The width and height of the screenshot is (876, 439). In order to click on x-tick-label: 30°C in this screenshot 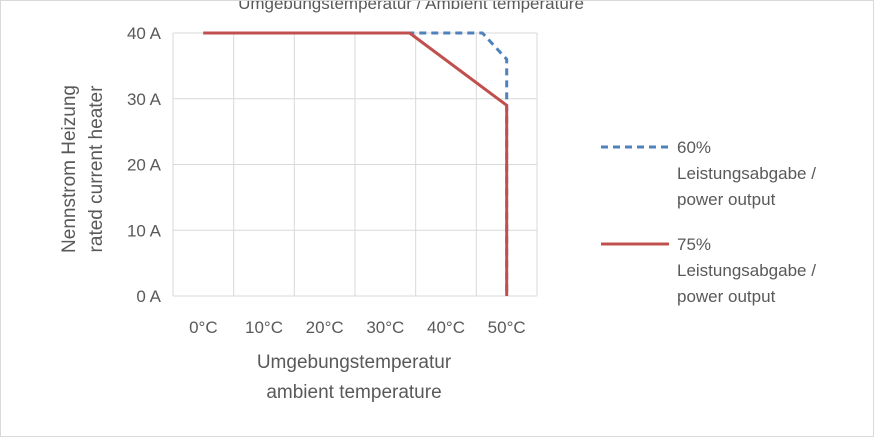, I will do `click(385, 327)`.